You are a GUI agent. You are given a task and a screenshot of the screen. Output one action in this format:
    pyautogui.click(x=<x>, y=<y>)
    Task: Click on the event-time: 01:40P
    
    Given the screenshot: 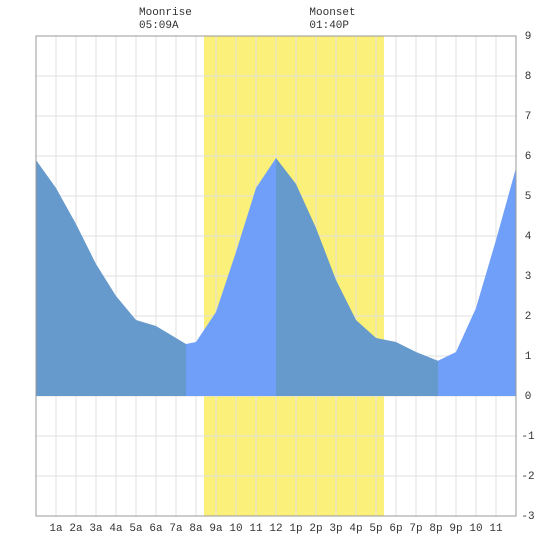 What is the action you would take?
    pyautogui.click(x=329, y=26)
    